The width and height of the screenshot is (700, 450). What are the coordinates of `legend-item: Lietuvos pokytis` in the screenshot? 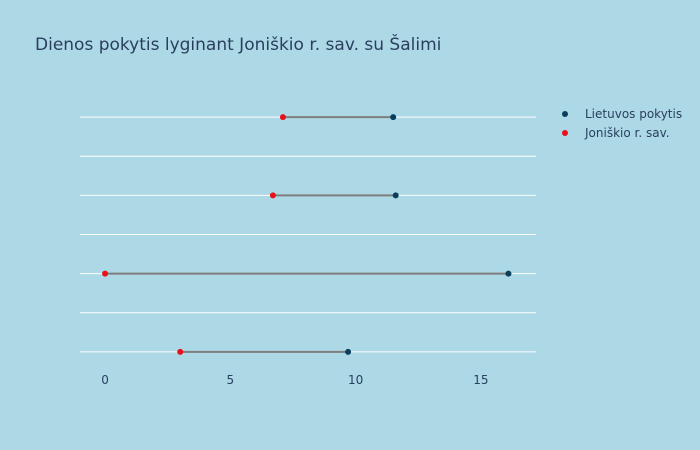 It's located at (622, 114).